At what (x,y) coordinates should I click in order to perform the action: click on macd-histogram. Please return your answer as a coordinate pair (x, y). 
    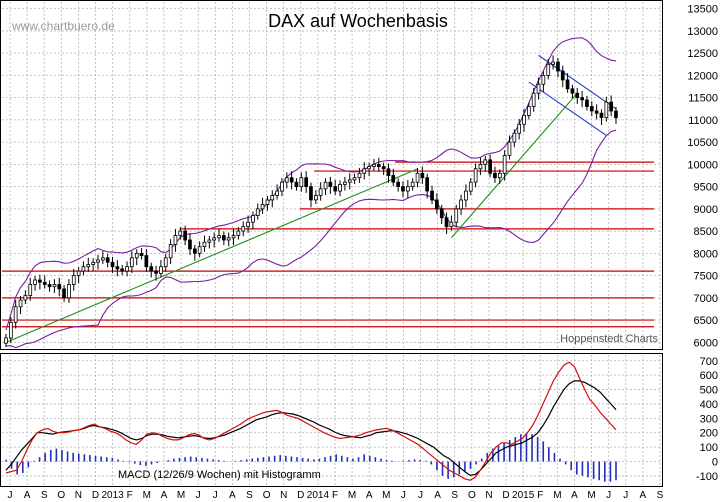
    Looking at the image, I should click on (311, 457).